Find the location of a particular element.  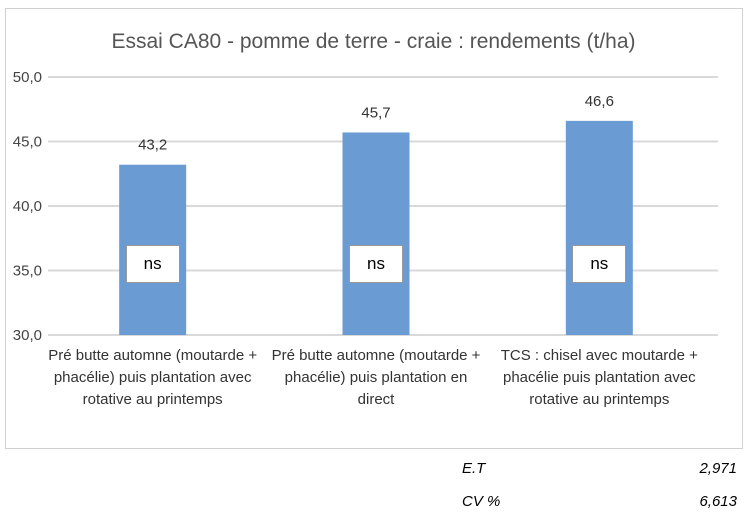

y-tick-label: 45,0 is located at coordinates (27, 142).